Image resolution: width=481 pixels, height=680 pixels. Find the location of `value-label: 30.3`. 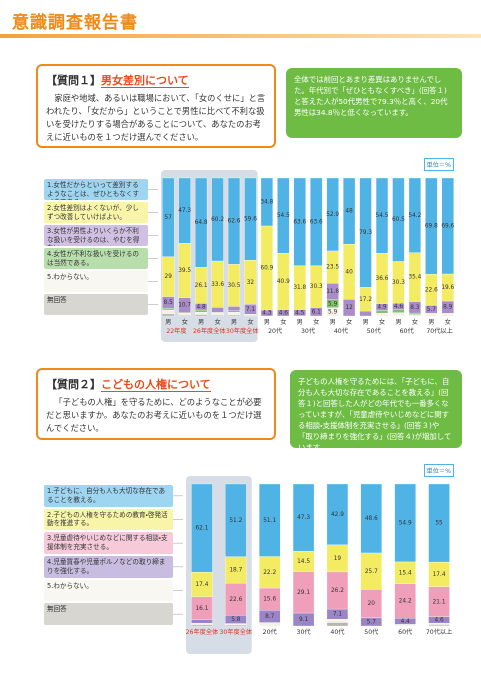

value-label: 30.3 is located at coordinates (398, 283).